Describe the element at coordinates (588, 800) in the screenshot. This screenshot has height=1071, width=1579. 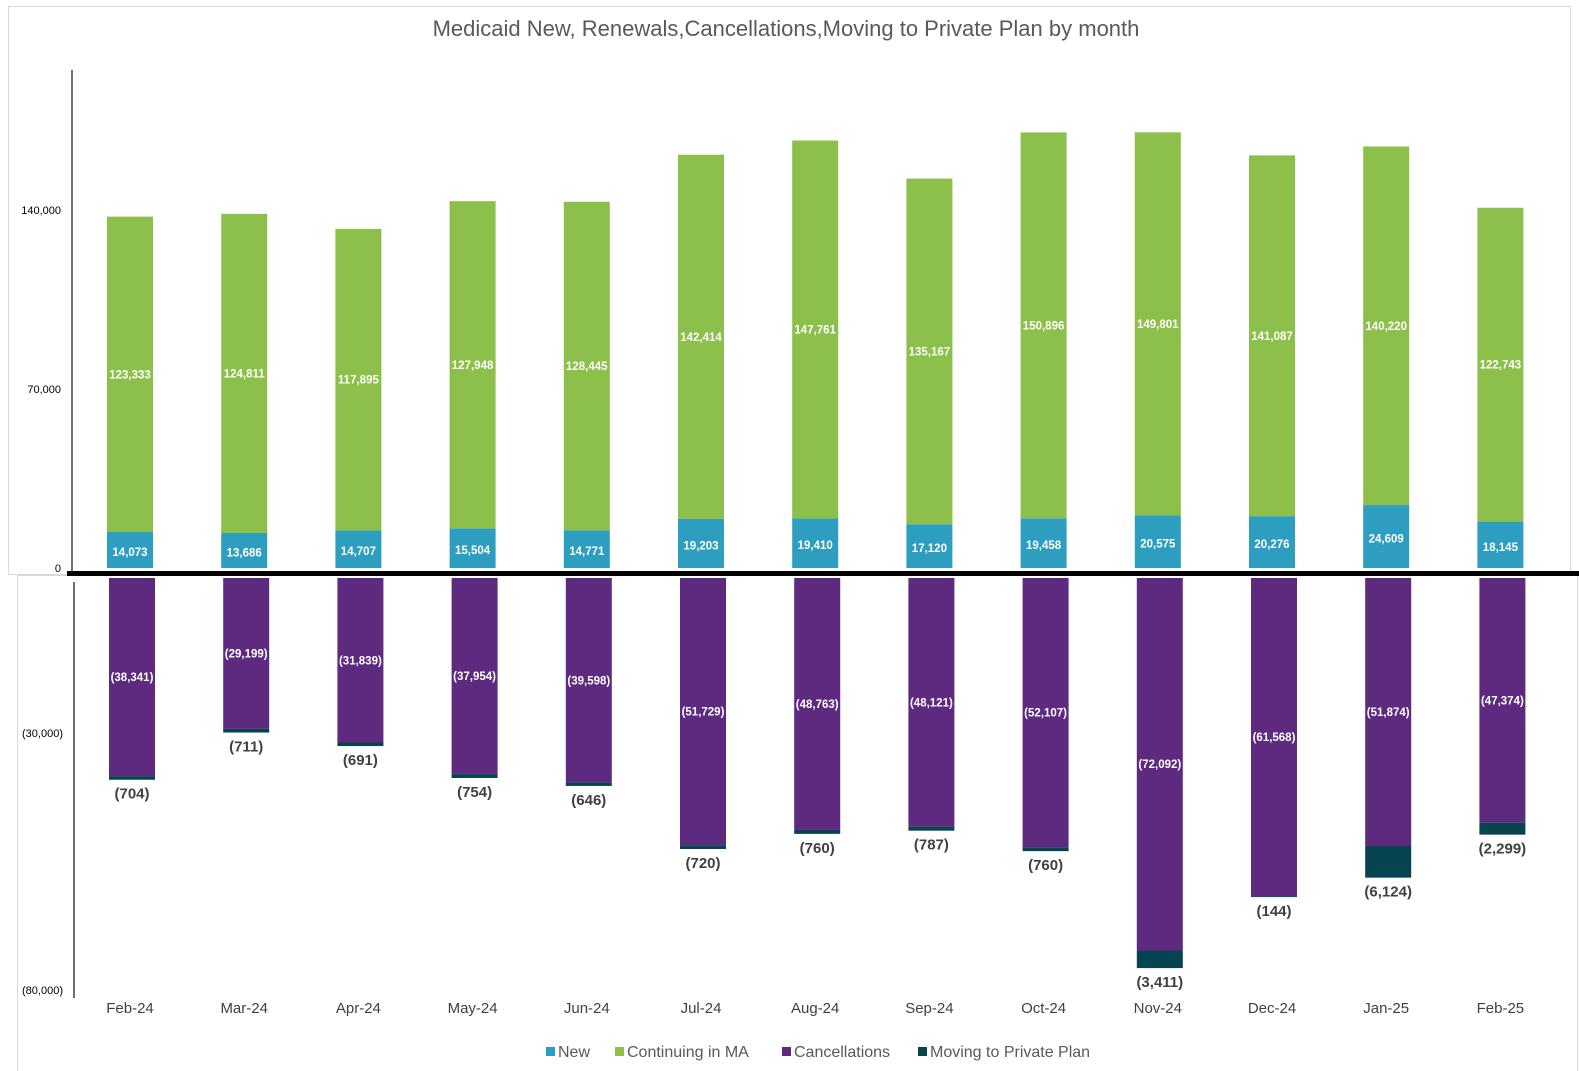
I see `data-label-moving-to-private-plan: (646)` at that location.